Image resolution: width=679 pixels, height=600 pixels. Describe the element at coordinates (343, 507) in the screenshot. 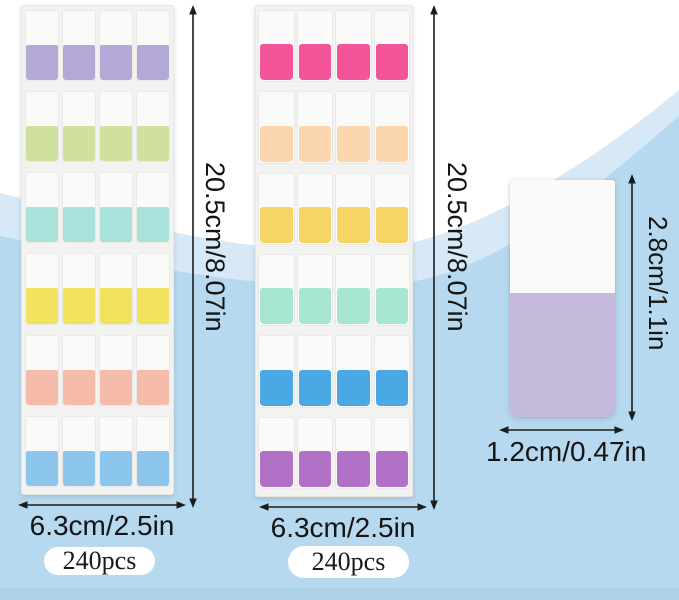

I see `sheet2-width-arrow` at that location.